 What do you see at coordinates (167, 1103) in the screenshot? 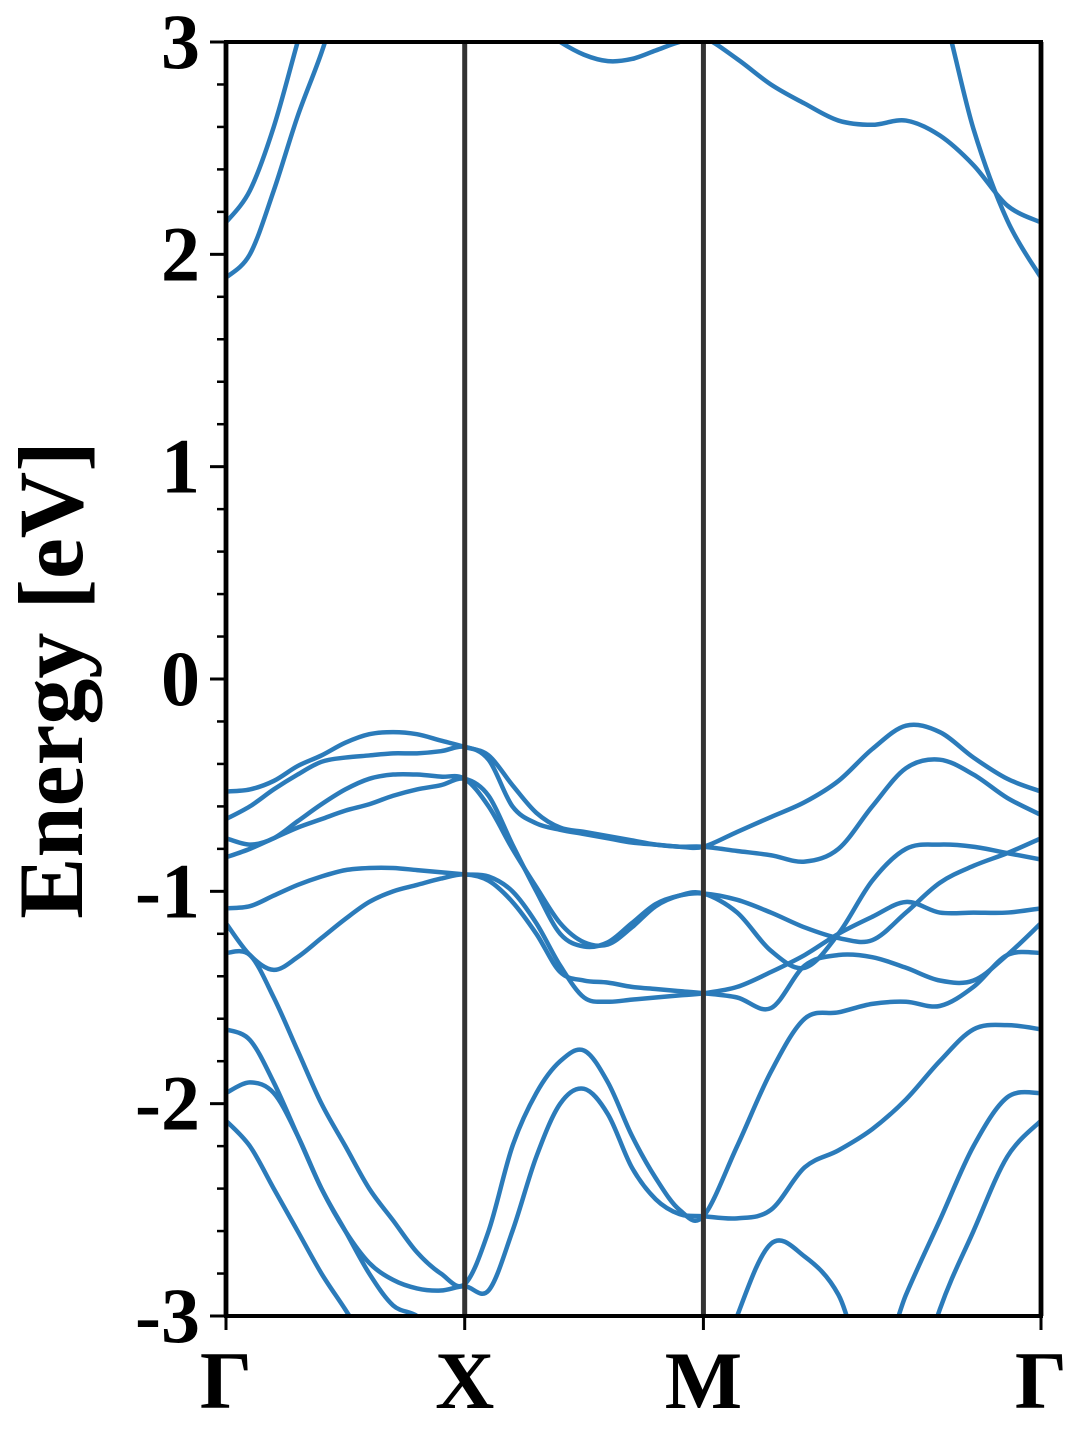
I see `y-tick-label: -2` at bounding box center [167, 1103].